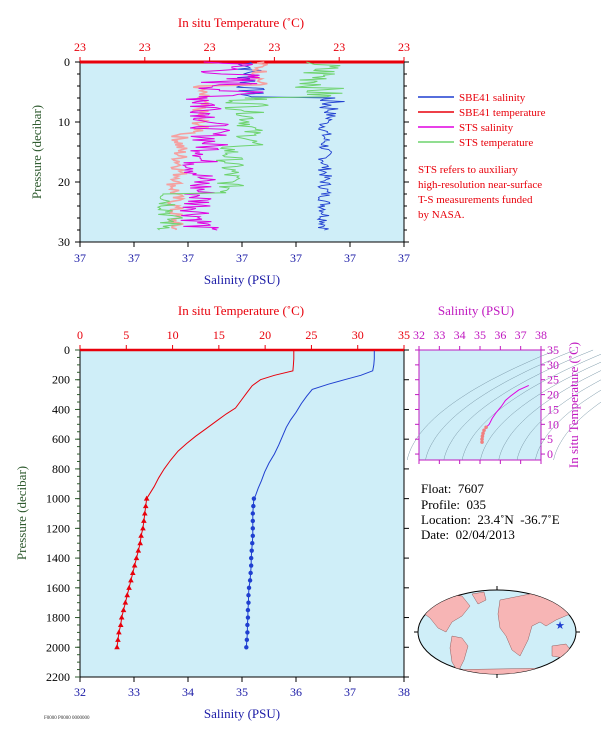 The height and width of the screenshot is (736, 601). What do you see at coordinates (350, 692) in the screenshot?
I see `main-salinity-tick-label: 37` at bounding box center [350, 692].